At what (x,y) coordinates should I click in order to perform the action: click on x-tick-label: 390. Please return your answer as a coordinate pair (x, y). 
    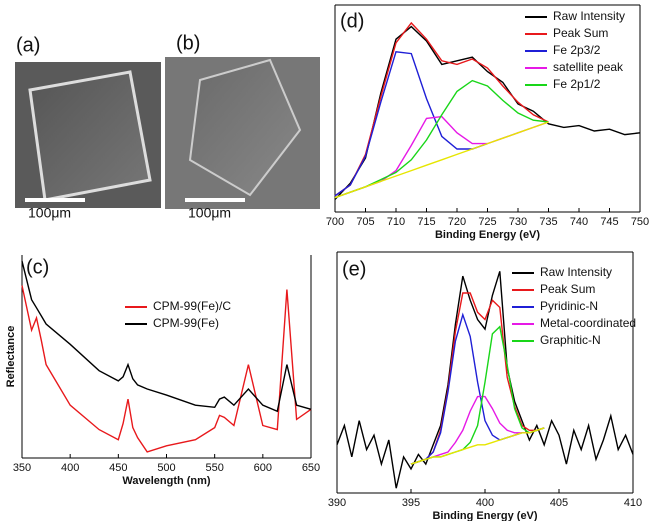
    Looking at the image, I should click on (337, 503).